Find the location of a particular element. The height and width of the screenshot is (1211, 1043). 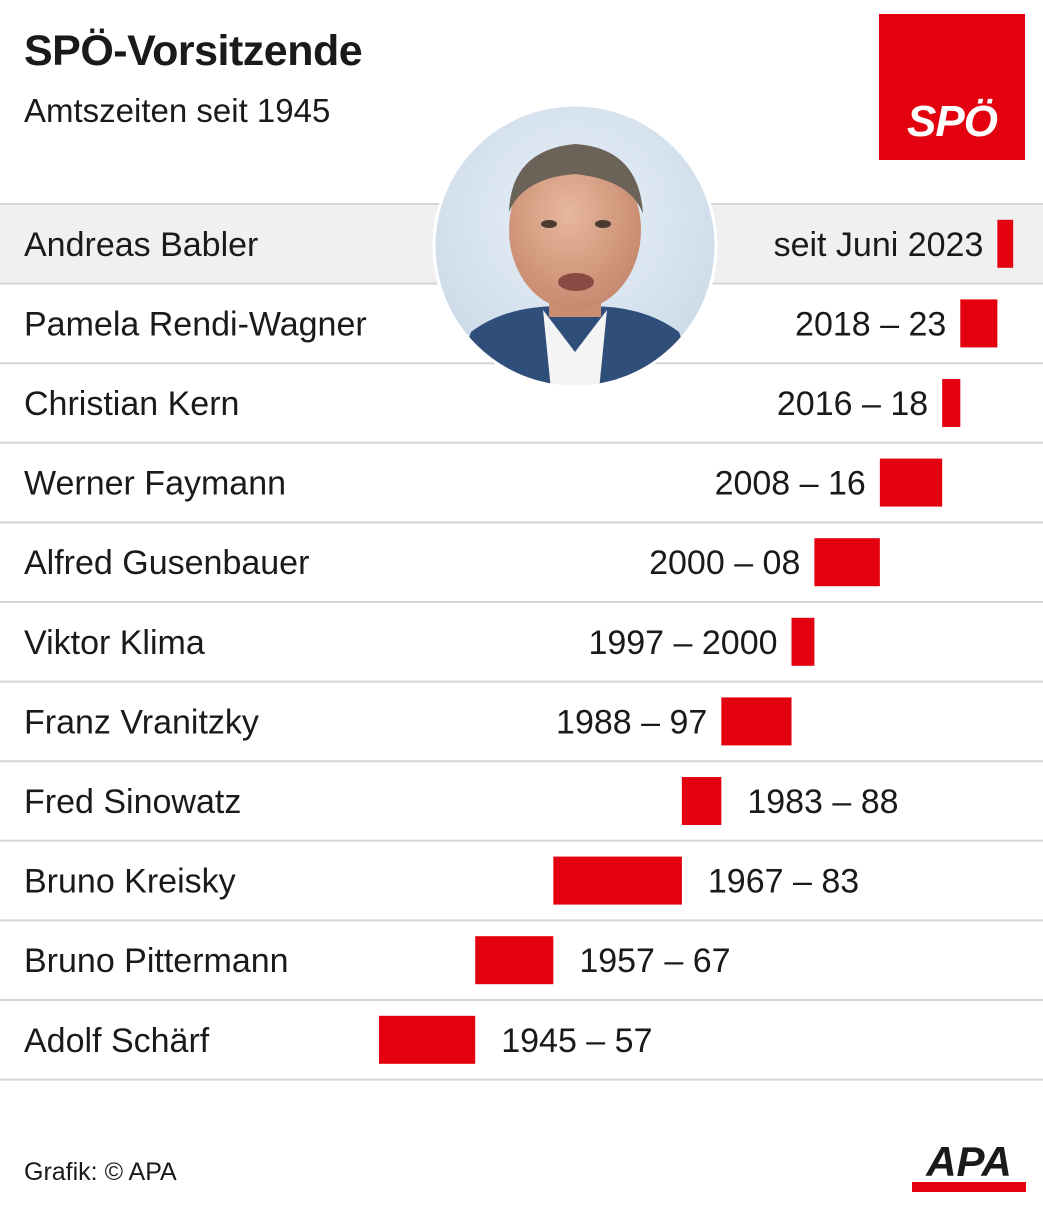

chart-row: Bruno Kreisky 1967 – 83 is located at coordinates (521, 872).